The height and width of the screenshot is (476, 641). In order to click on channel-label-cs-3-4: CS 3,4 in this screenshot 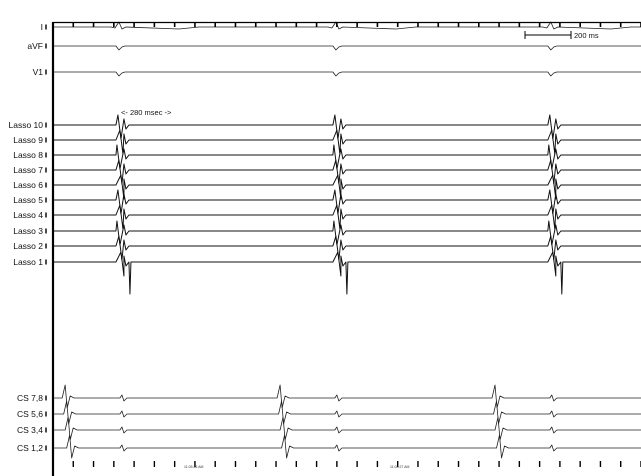, I will do `click(30, 430)`.